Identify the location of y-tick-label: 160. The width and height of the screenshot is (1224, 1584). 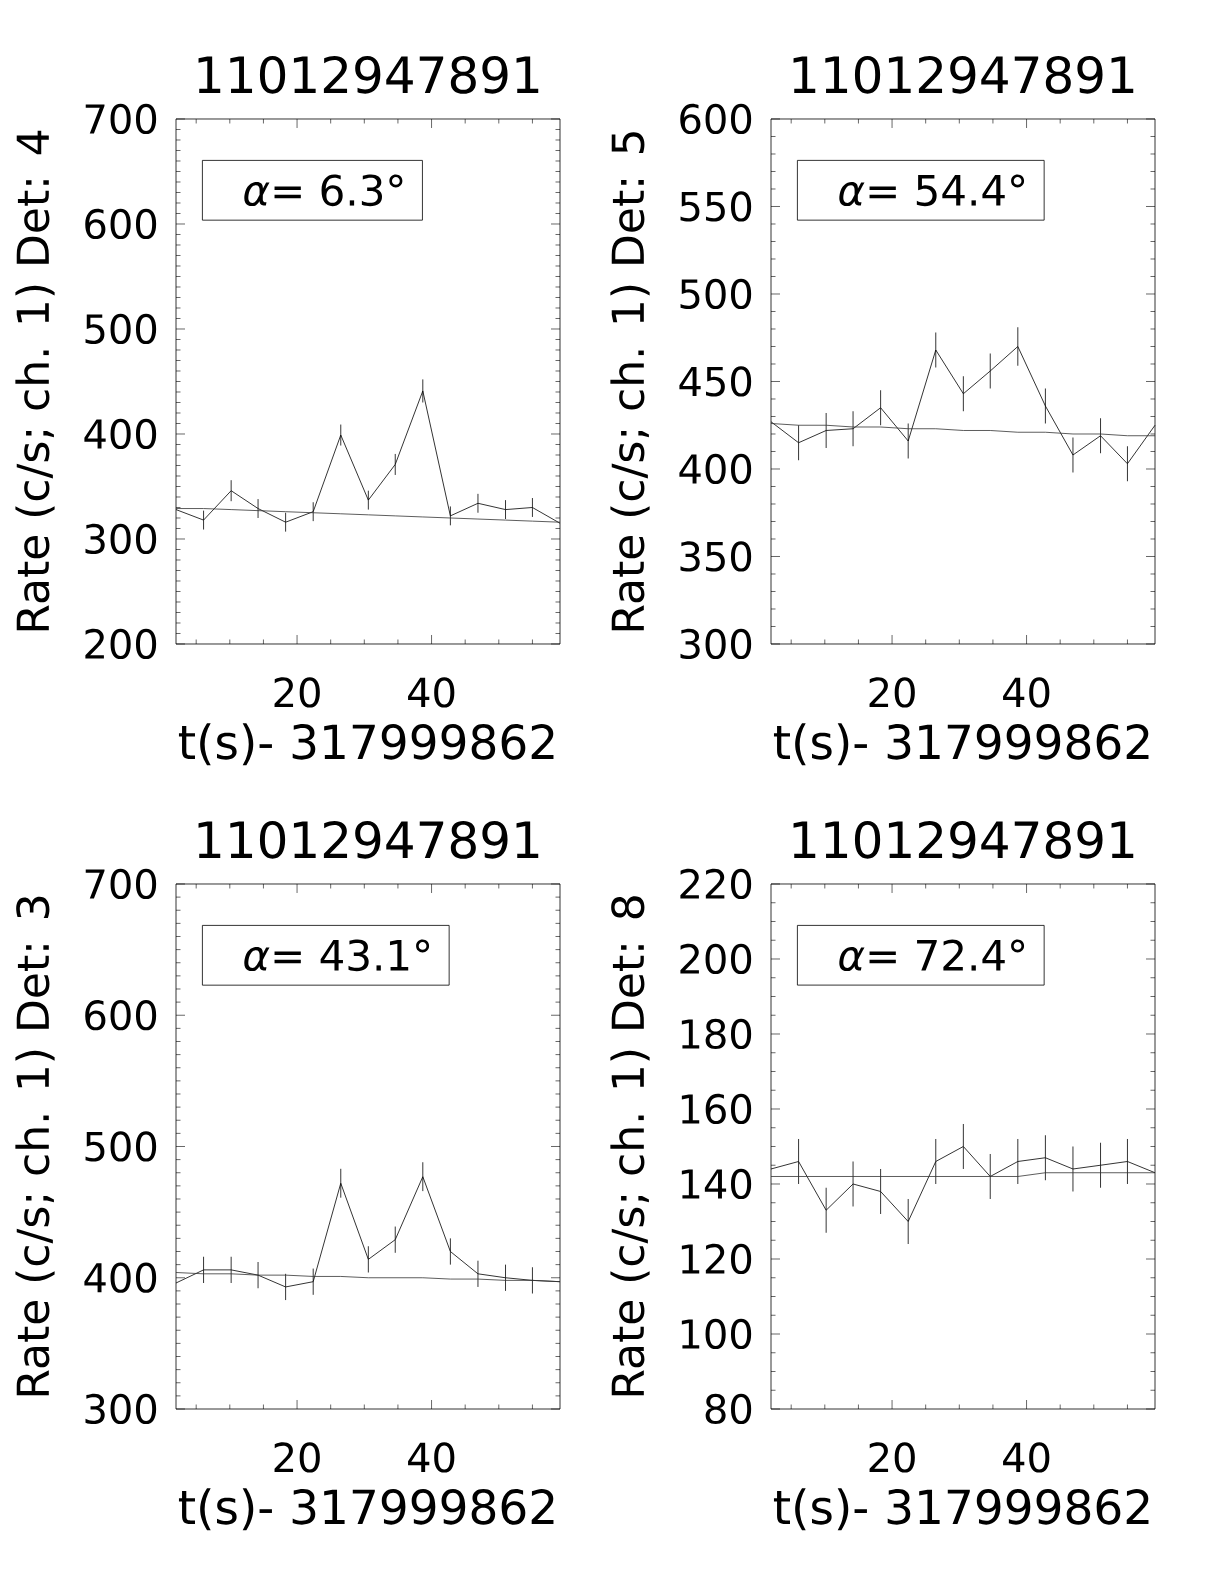
(716, 1109).